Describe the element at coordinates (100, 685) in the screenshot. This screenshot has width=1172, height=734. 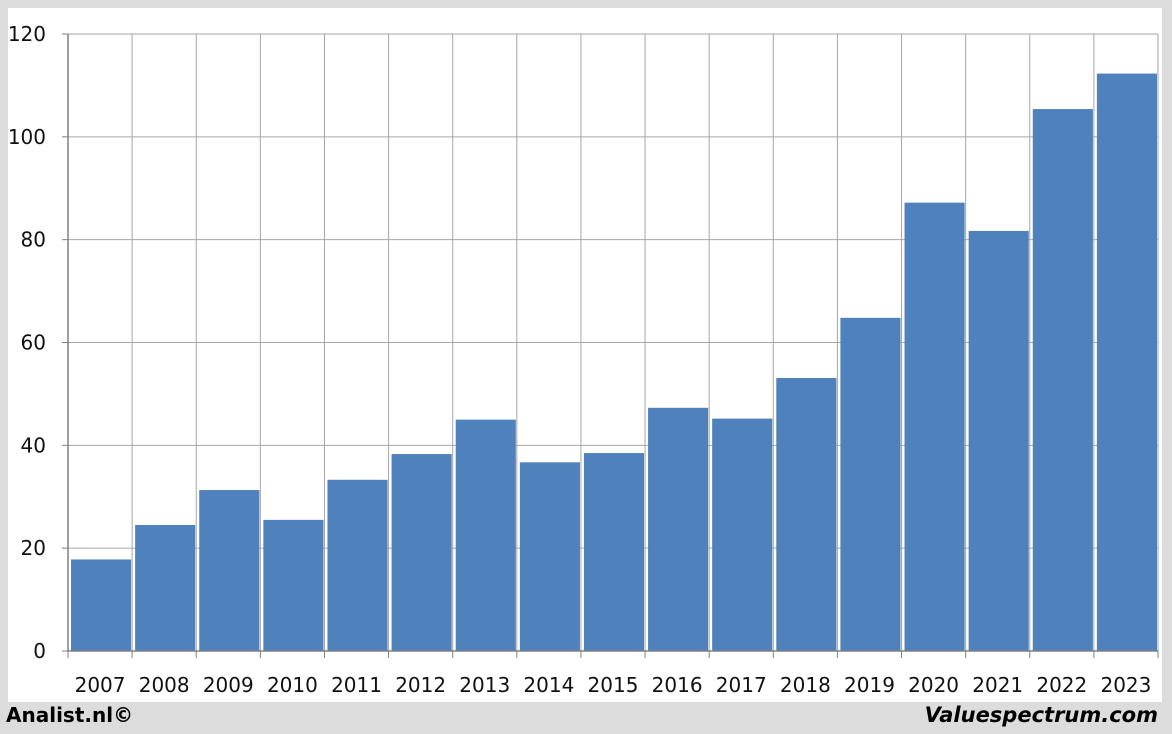
I see `x-tick-label: 2007` at that location.